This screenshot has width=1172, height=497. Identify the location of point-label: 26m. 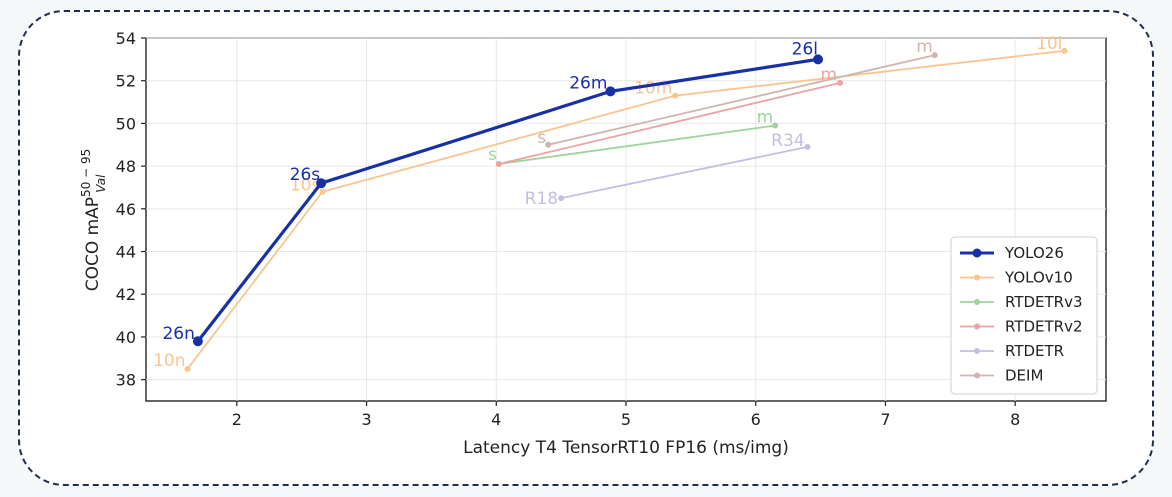
(588, 83).